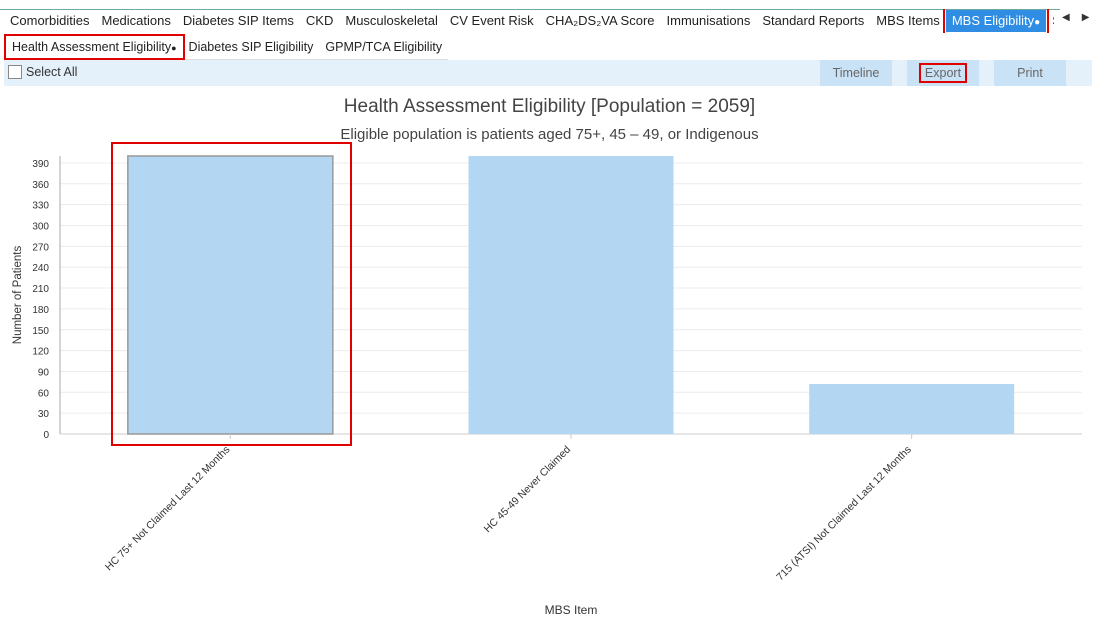 This screenshot has width=1099, height=623. I want to click on timeline-button: Timeline, so click(856, 73).